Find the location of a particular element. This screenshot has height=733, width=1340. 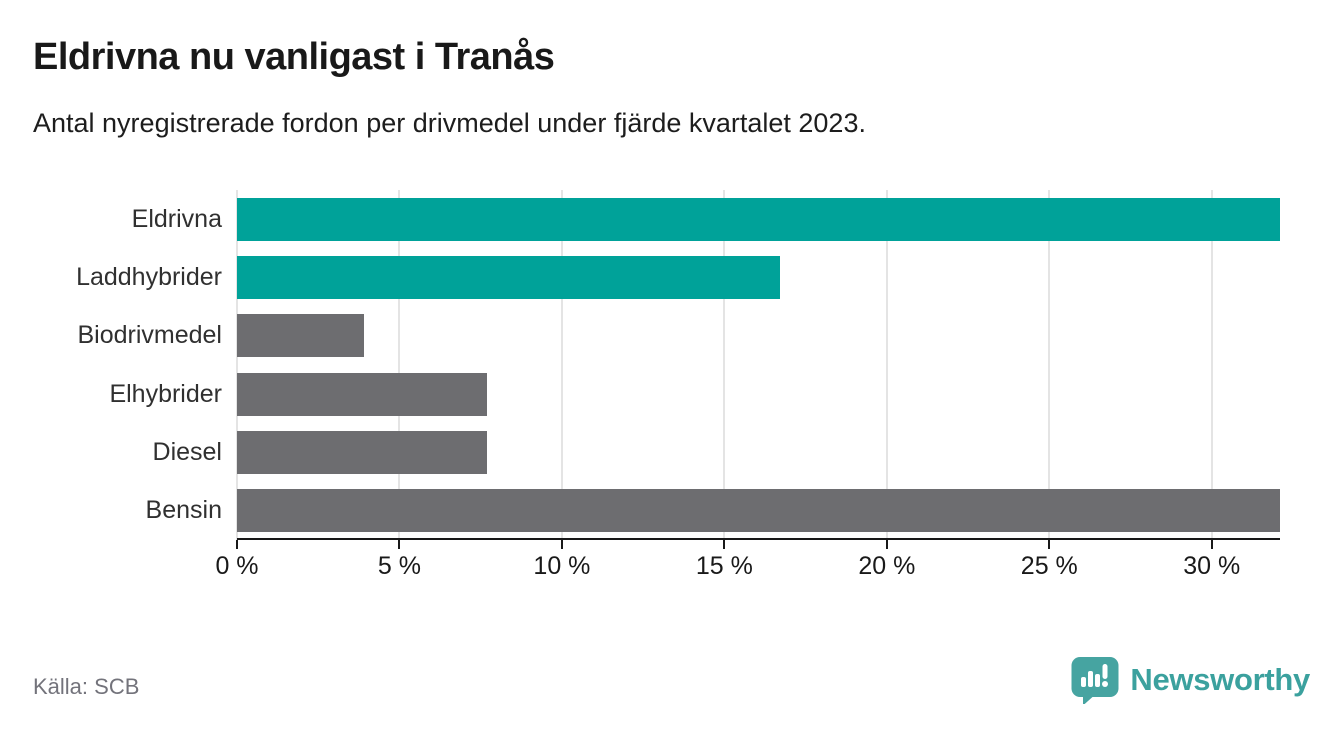

source-note: Källa: SCB is located at coordinates (86, 686).